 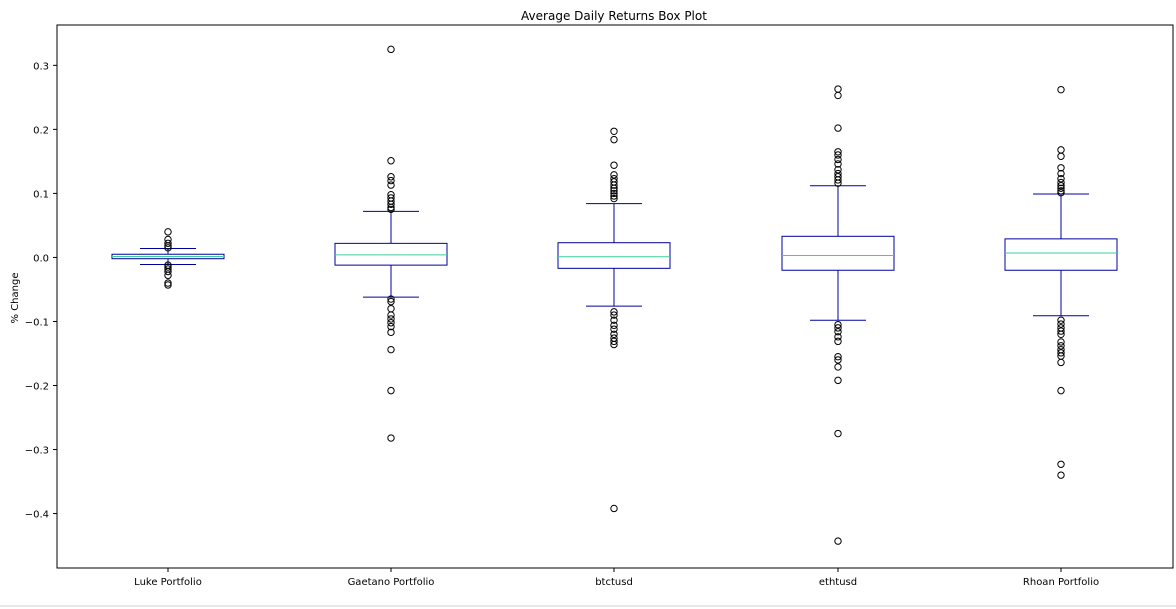 What do you see at coordinates (37, 387) in the screenshot?
I see `y-tick-label: −0.2` at bounding box center [37, 387].